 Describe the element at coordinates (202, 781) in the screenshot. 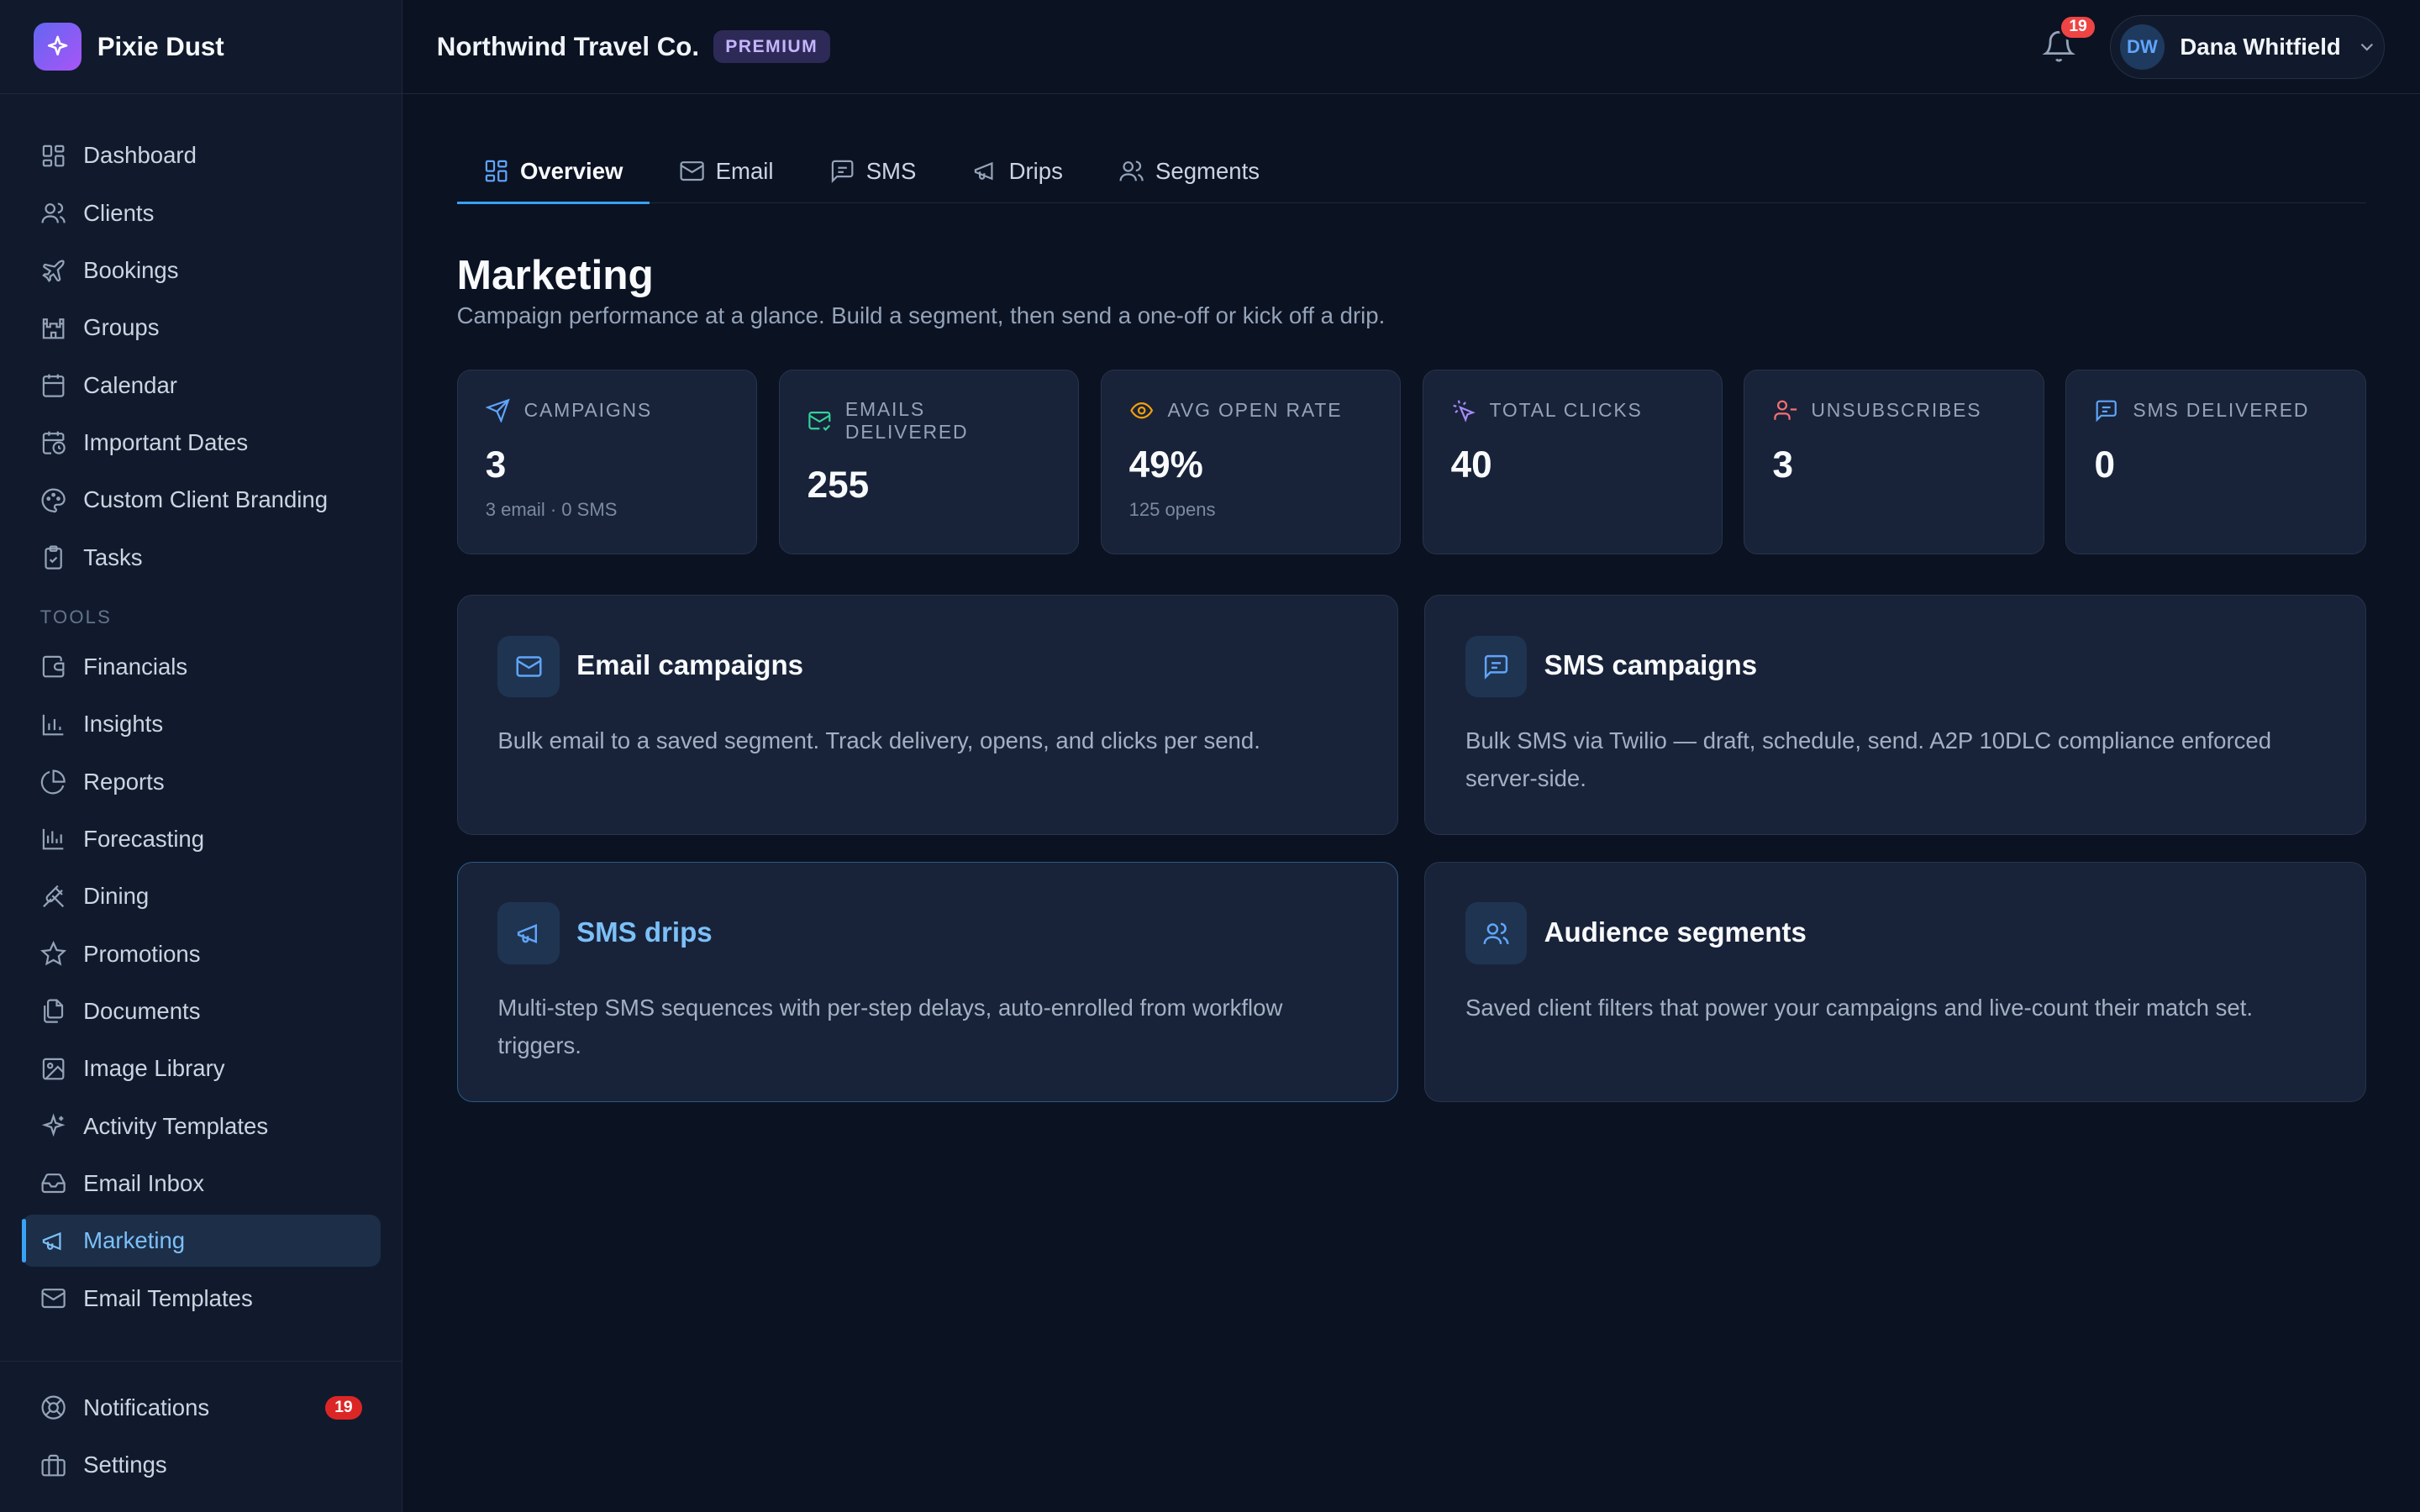

I see `sidebar-item-reports: Reports` at that location.